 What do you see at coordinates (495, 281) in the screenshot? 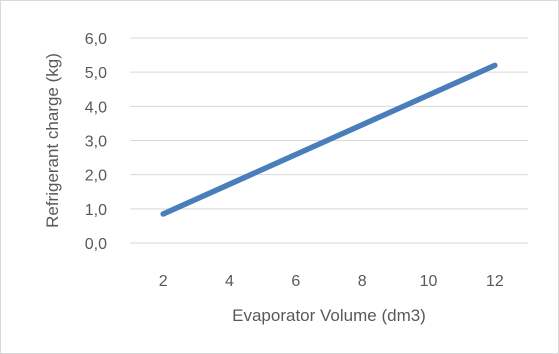
I see `x-tick-label: 12` at bounding box center [495, 281].